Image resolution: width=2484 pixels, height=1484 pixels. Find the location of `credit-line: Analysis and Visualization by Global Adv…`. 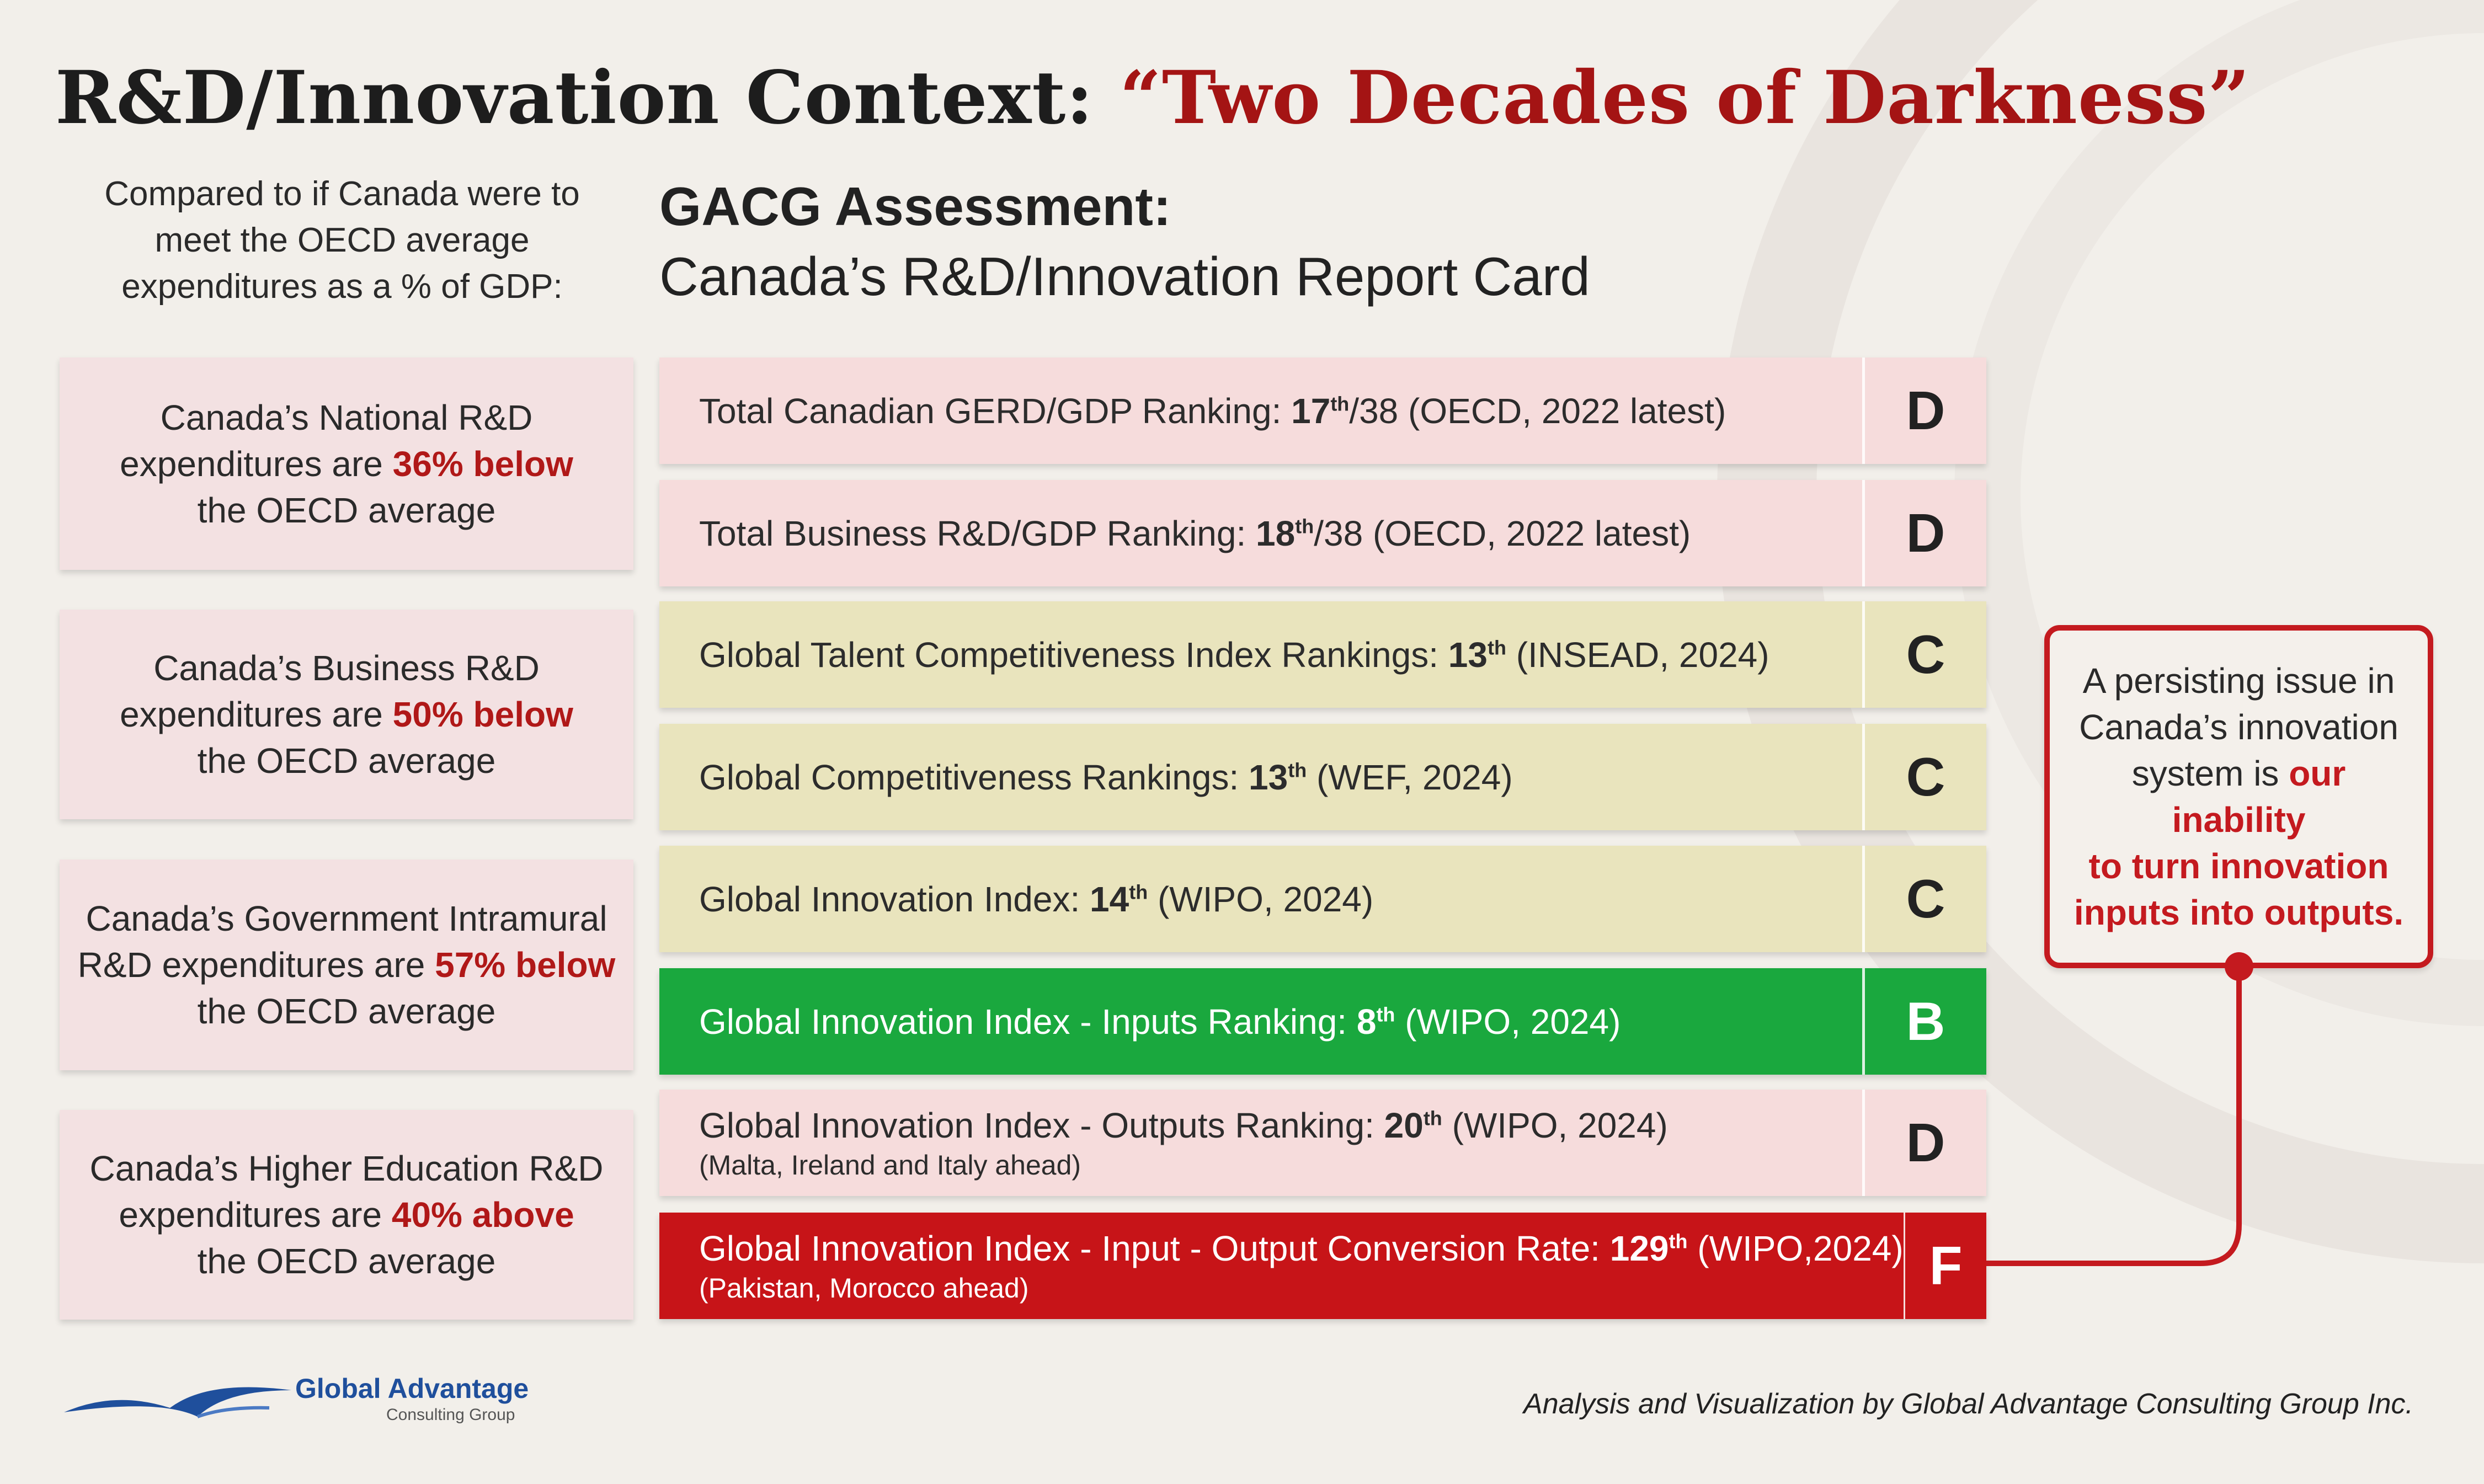

credit-line: Analysis and Visualization by Global Adv… is located at coordinates (1968, 1404).